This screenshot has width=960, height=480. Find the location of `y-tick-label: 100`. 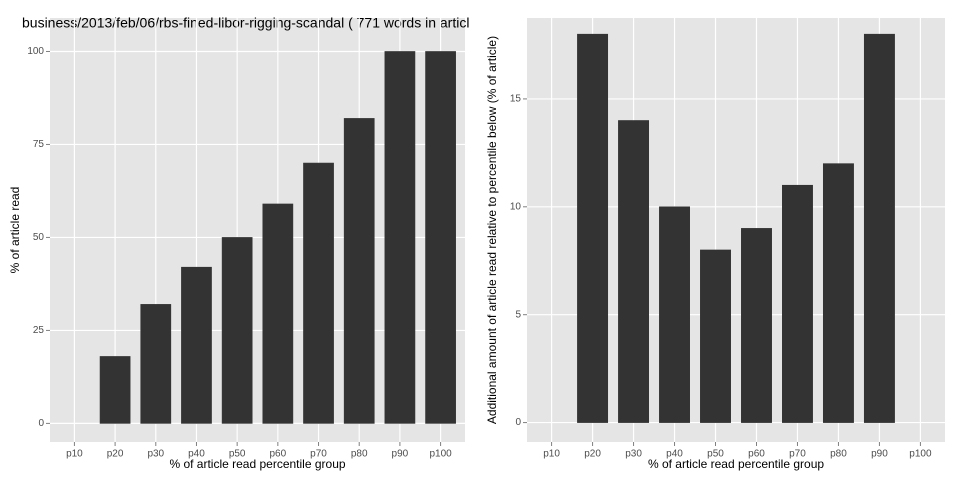

y-tick-label: 100 is located at coordinates (35, 51).